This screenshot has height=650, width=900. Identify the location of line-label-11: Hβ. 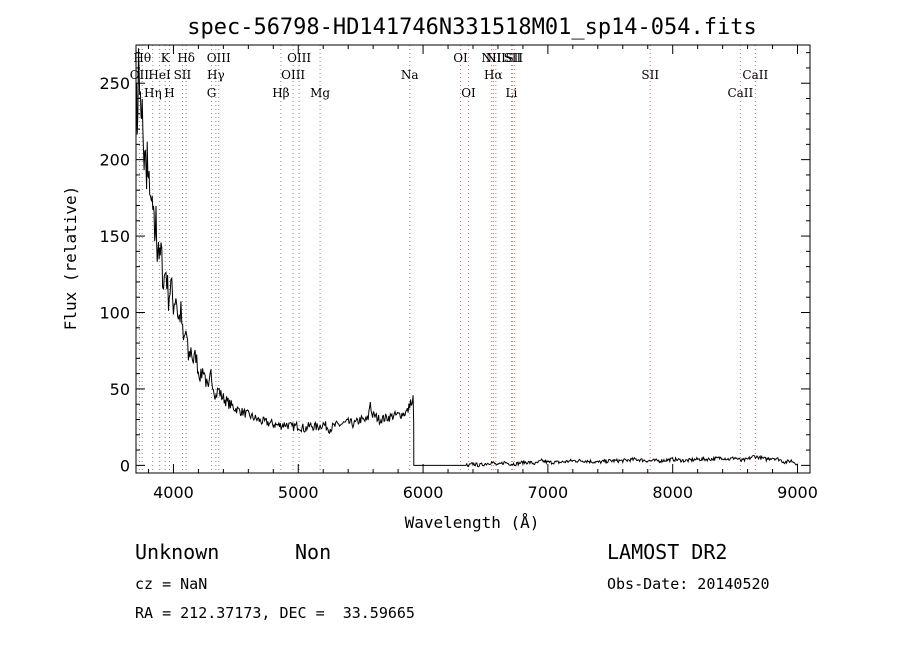
(280, 93).